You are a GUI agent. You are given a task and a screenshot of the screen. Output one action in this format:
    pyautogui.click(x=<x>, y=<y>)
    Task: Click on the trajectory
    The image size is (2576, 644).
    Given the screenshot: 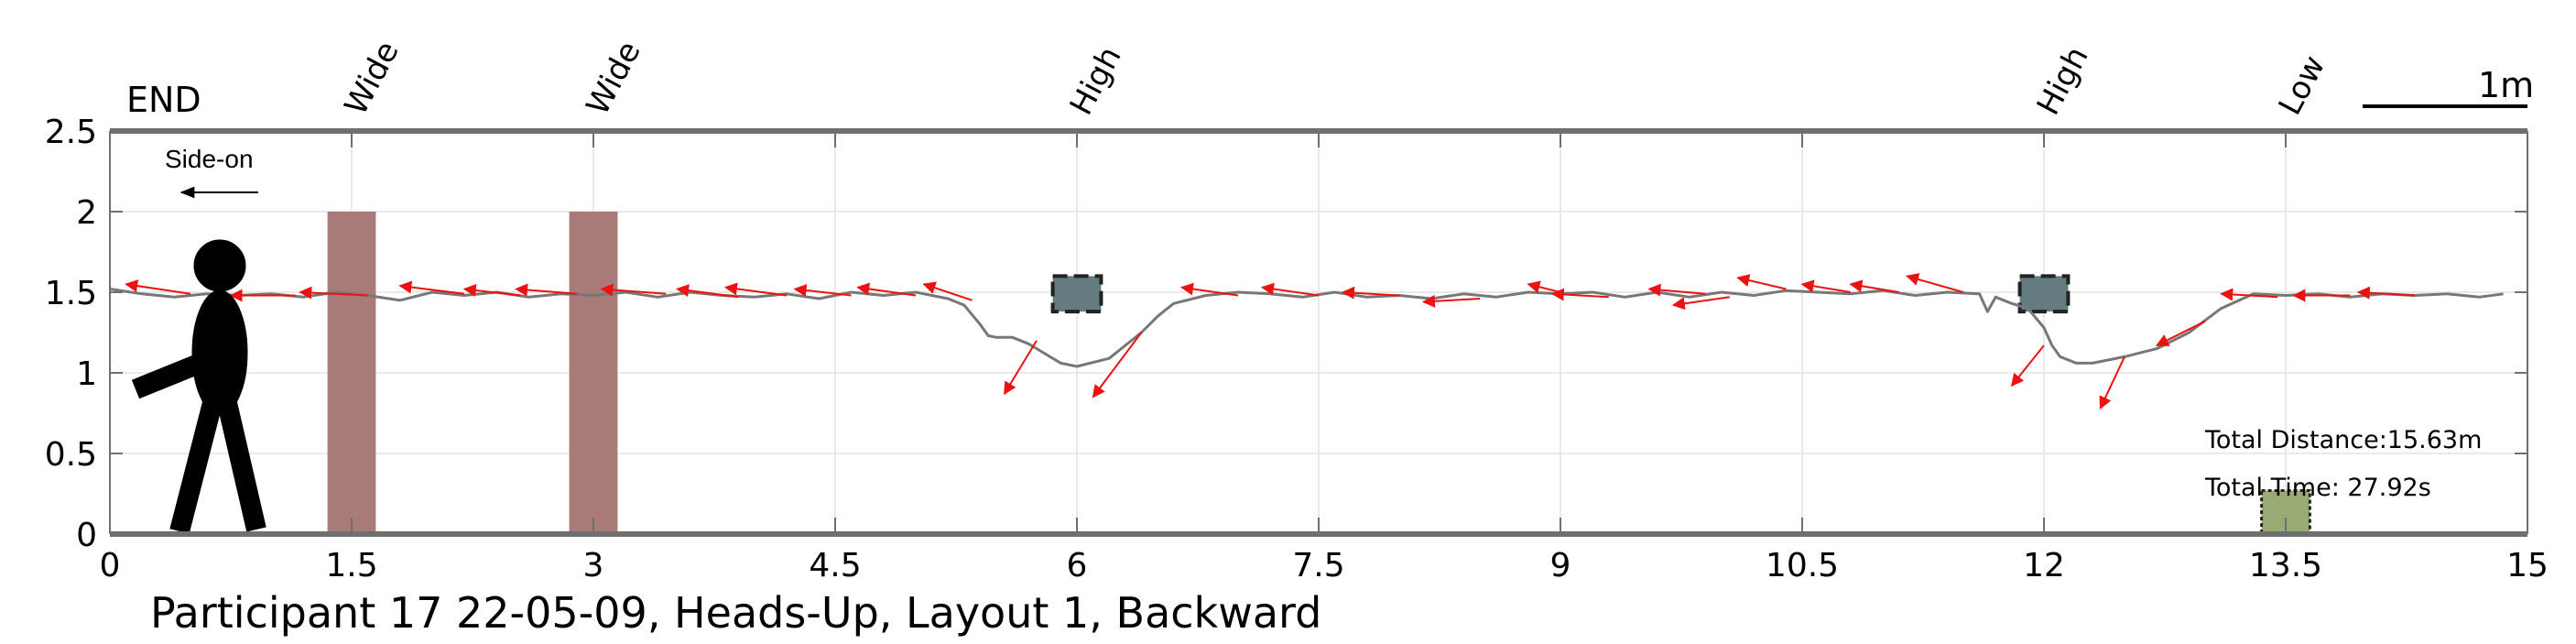 What is the action you would take?
    pyautogui.click(x=1306, y=328)
    